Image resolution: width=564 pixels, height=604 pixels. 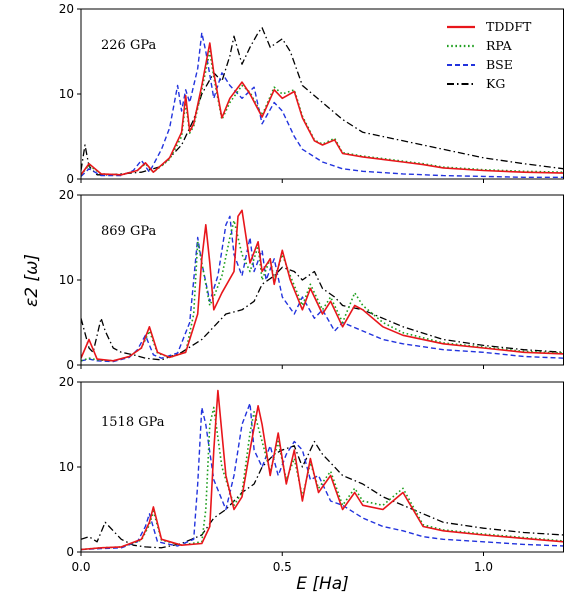 I want to click on x-axis-title: E [Ha], so click(x=322, y=584).